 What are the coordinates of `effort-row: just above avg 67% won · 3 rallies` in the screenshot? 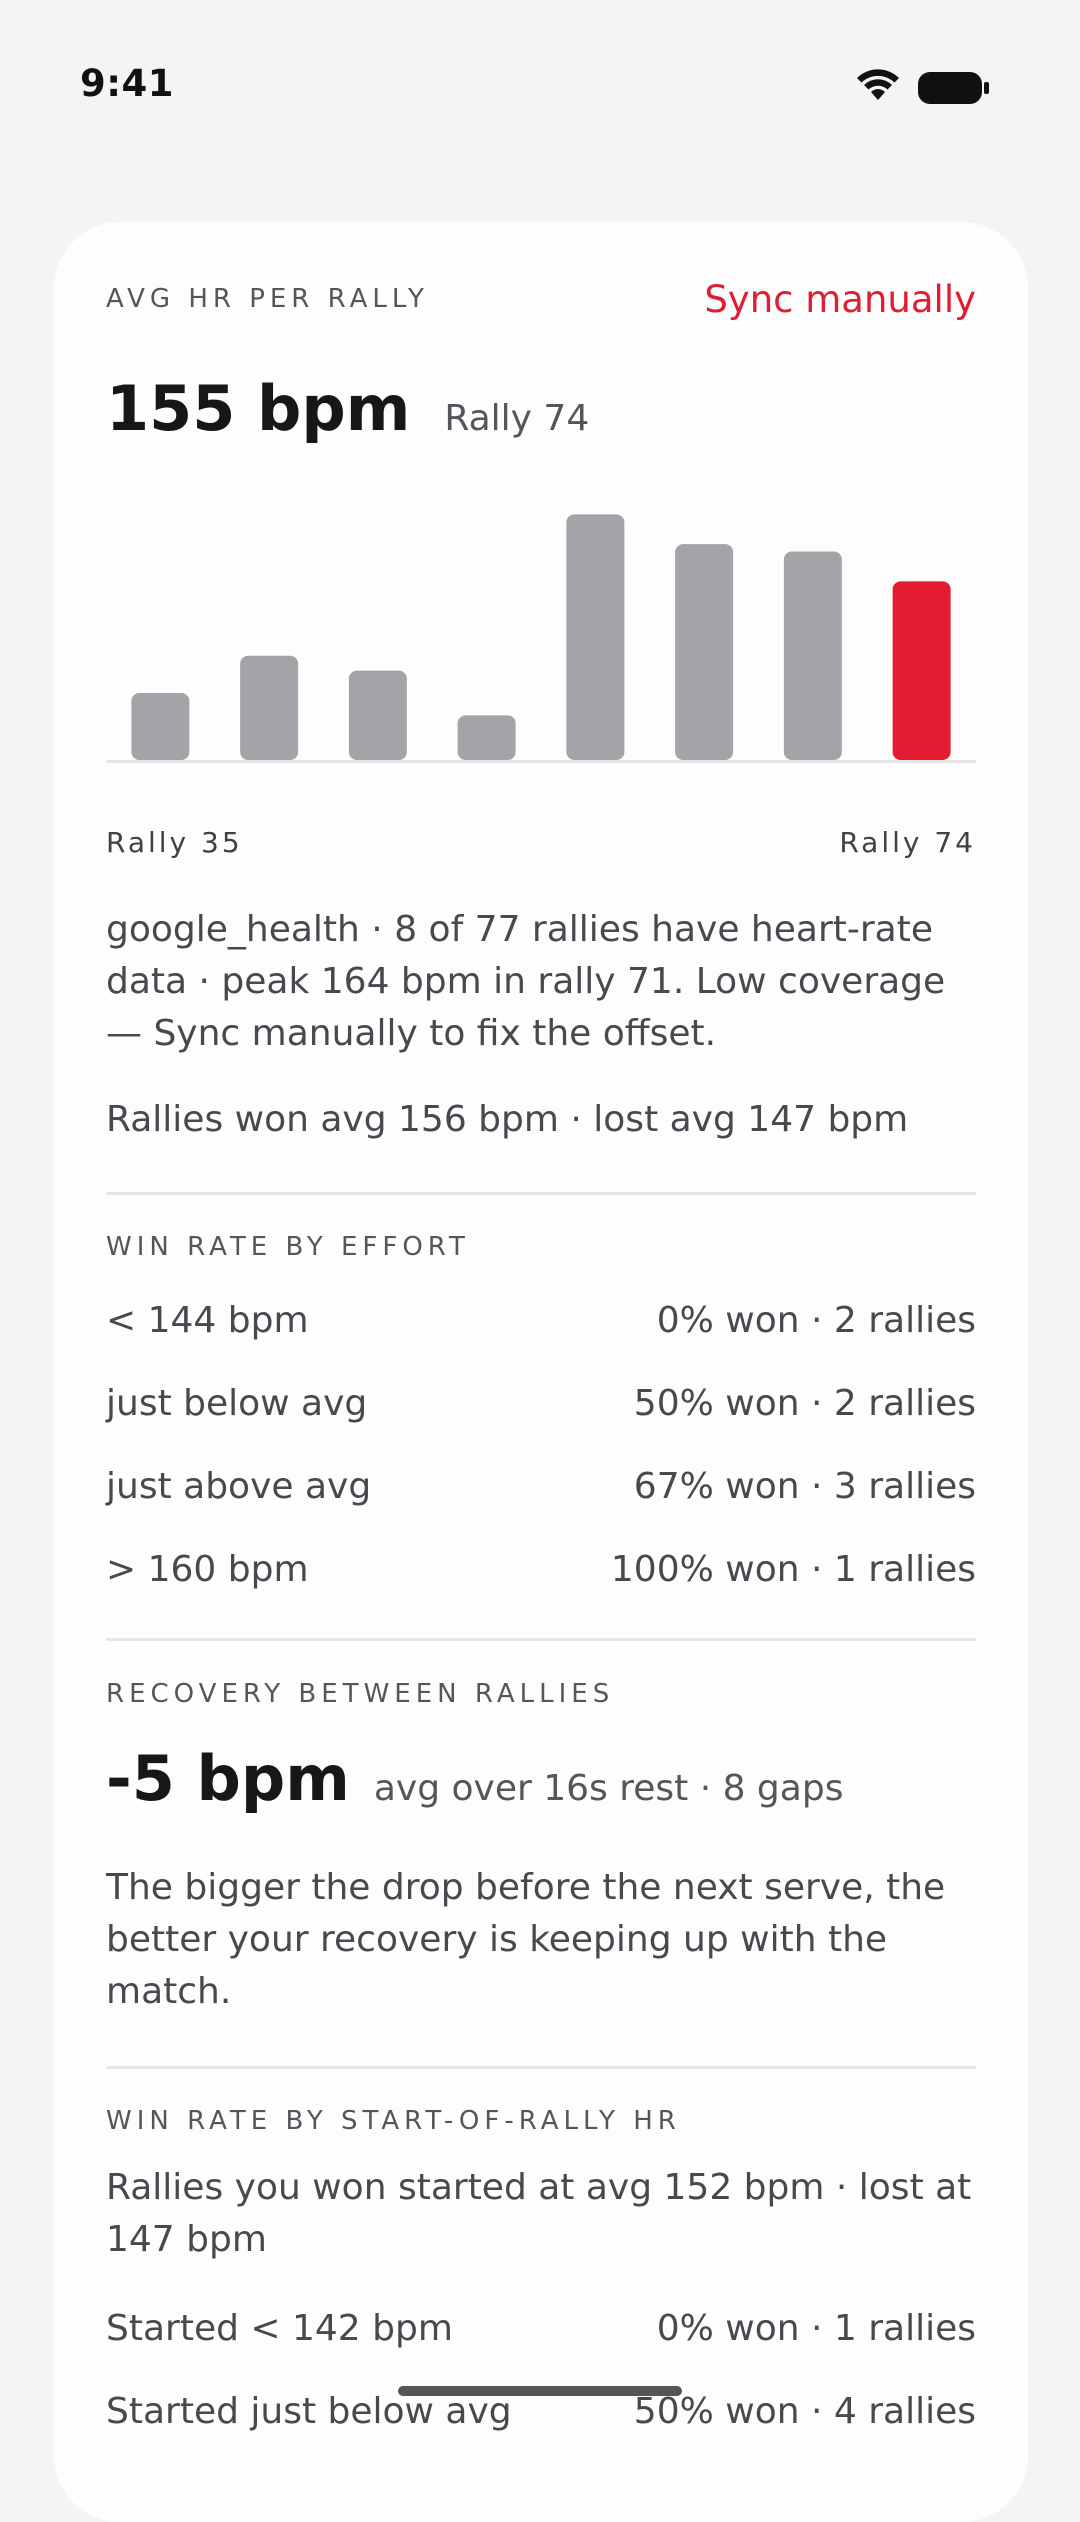 It's located at (541, 1486).